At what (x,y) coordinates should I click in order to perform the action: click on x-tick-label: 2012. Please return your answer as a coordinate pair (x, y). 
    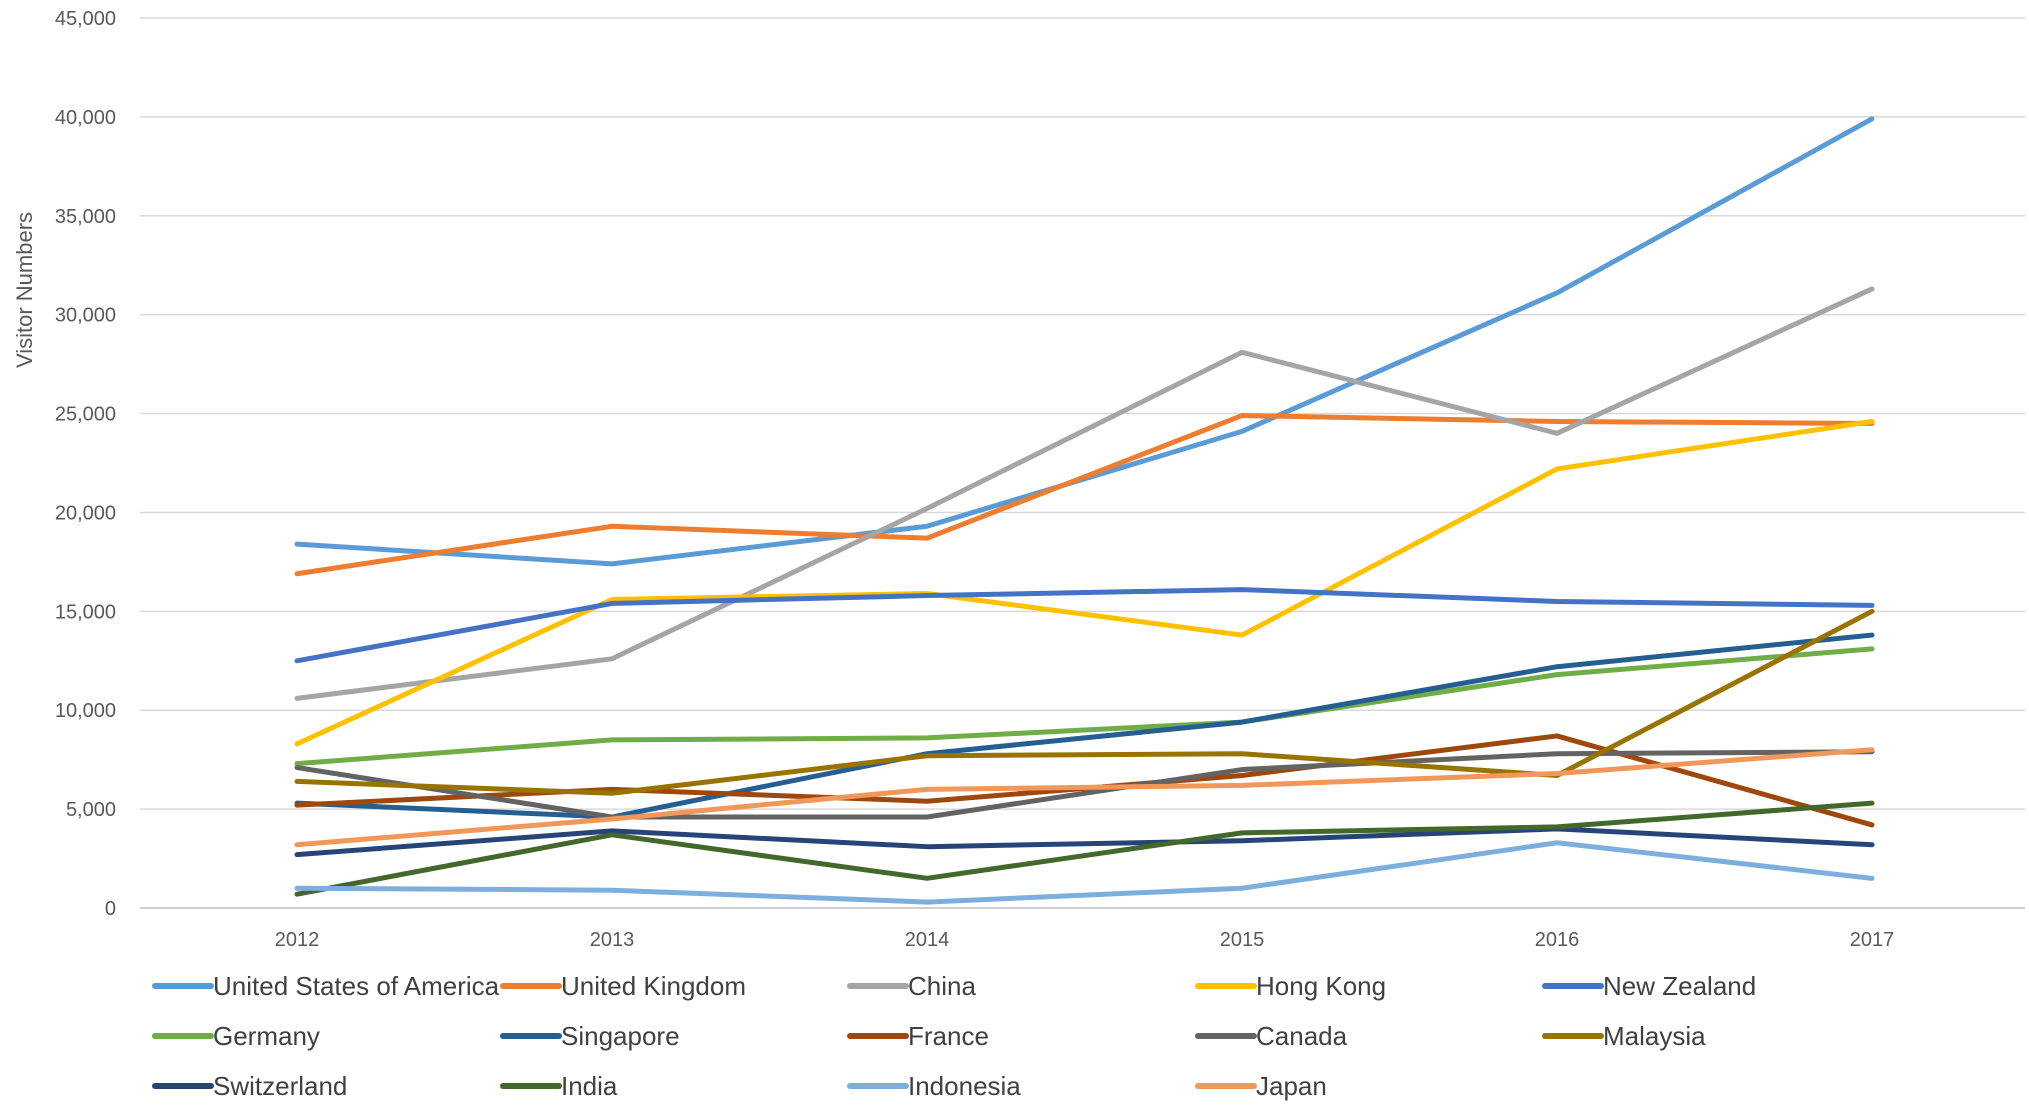
    Looking at the image, I should click on (297, 940).